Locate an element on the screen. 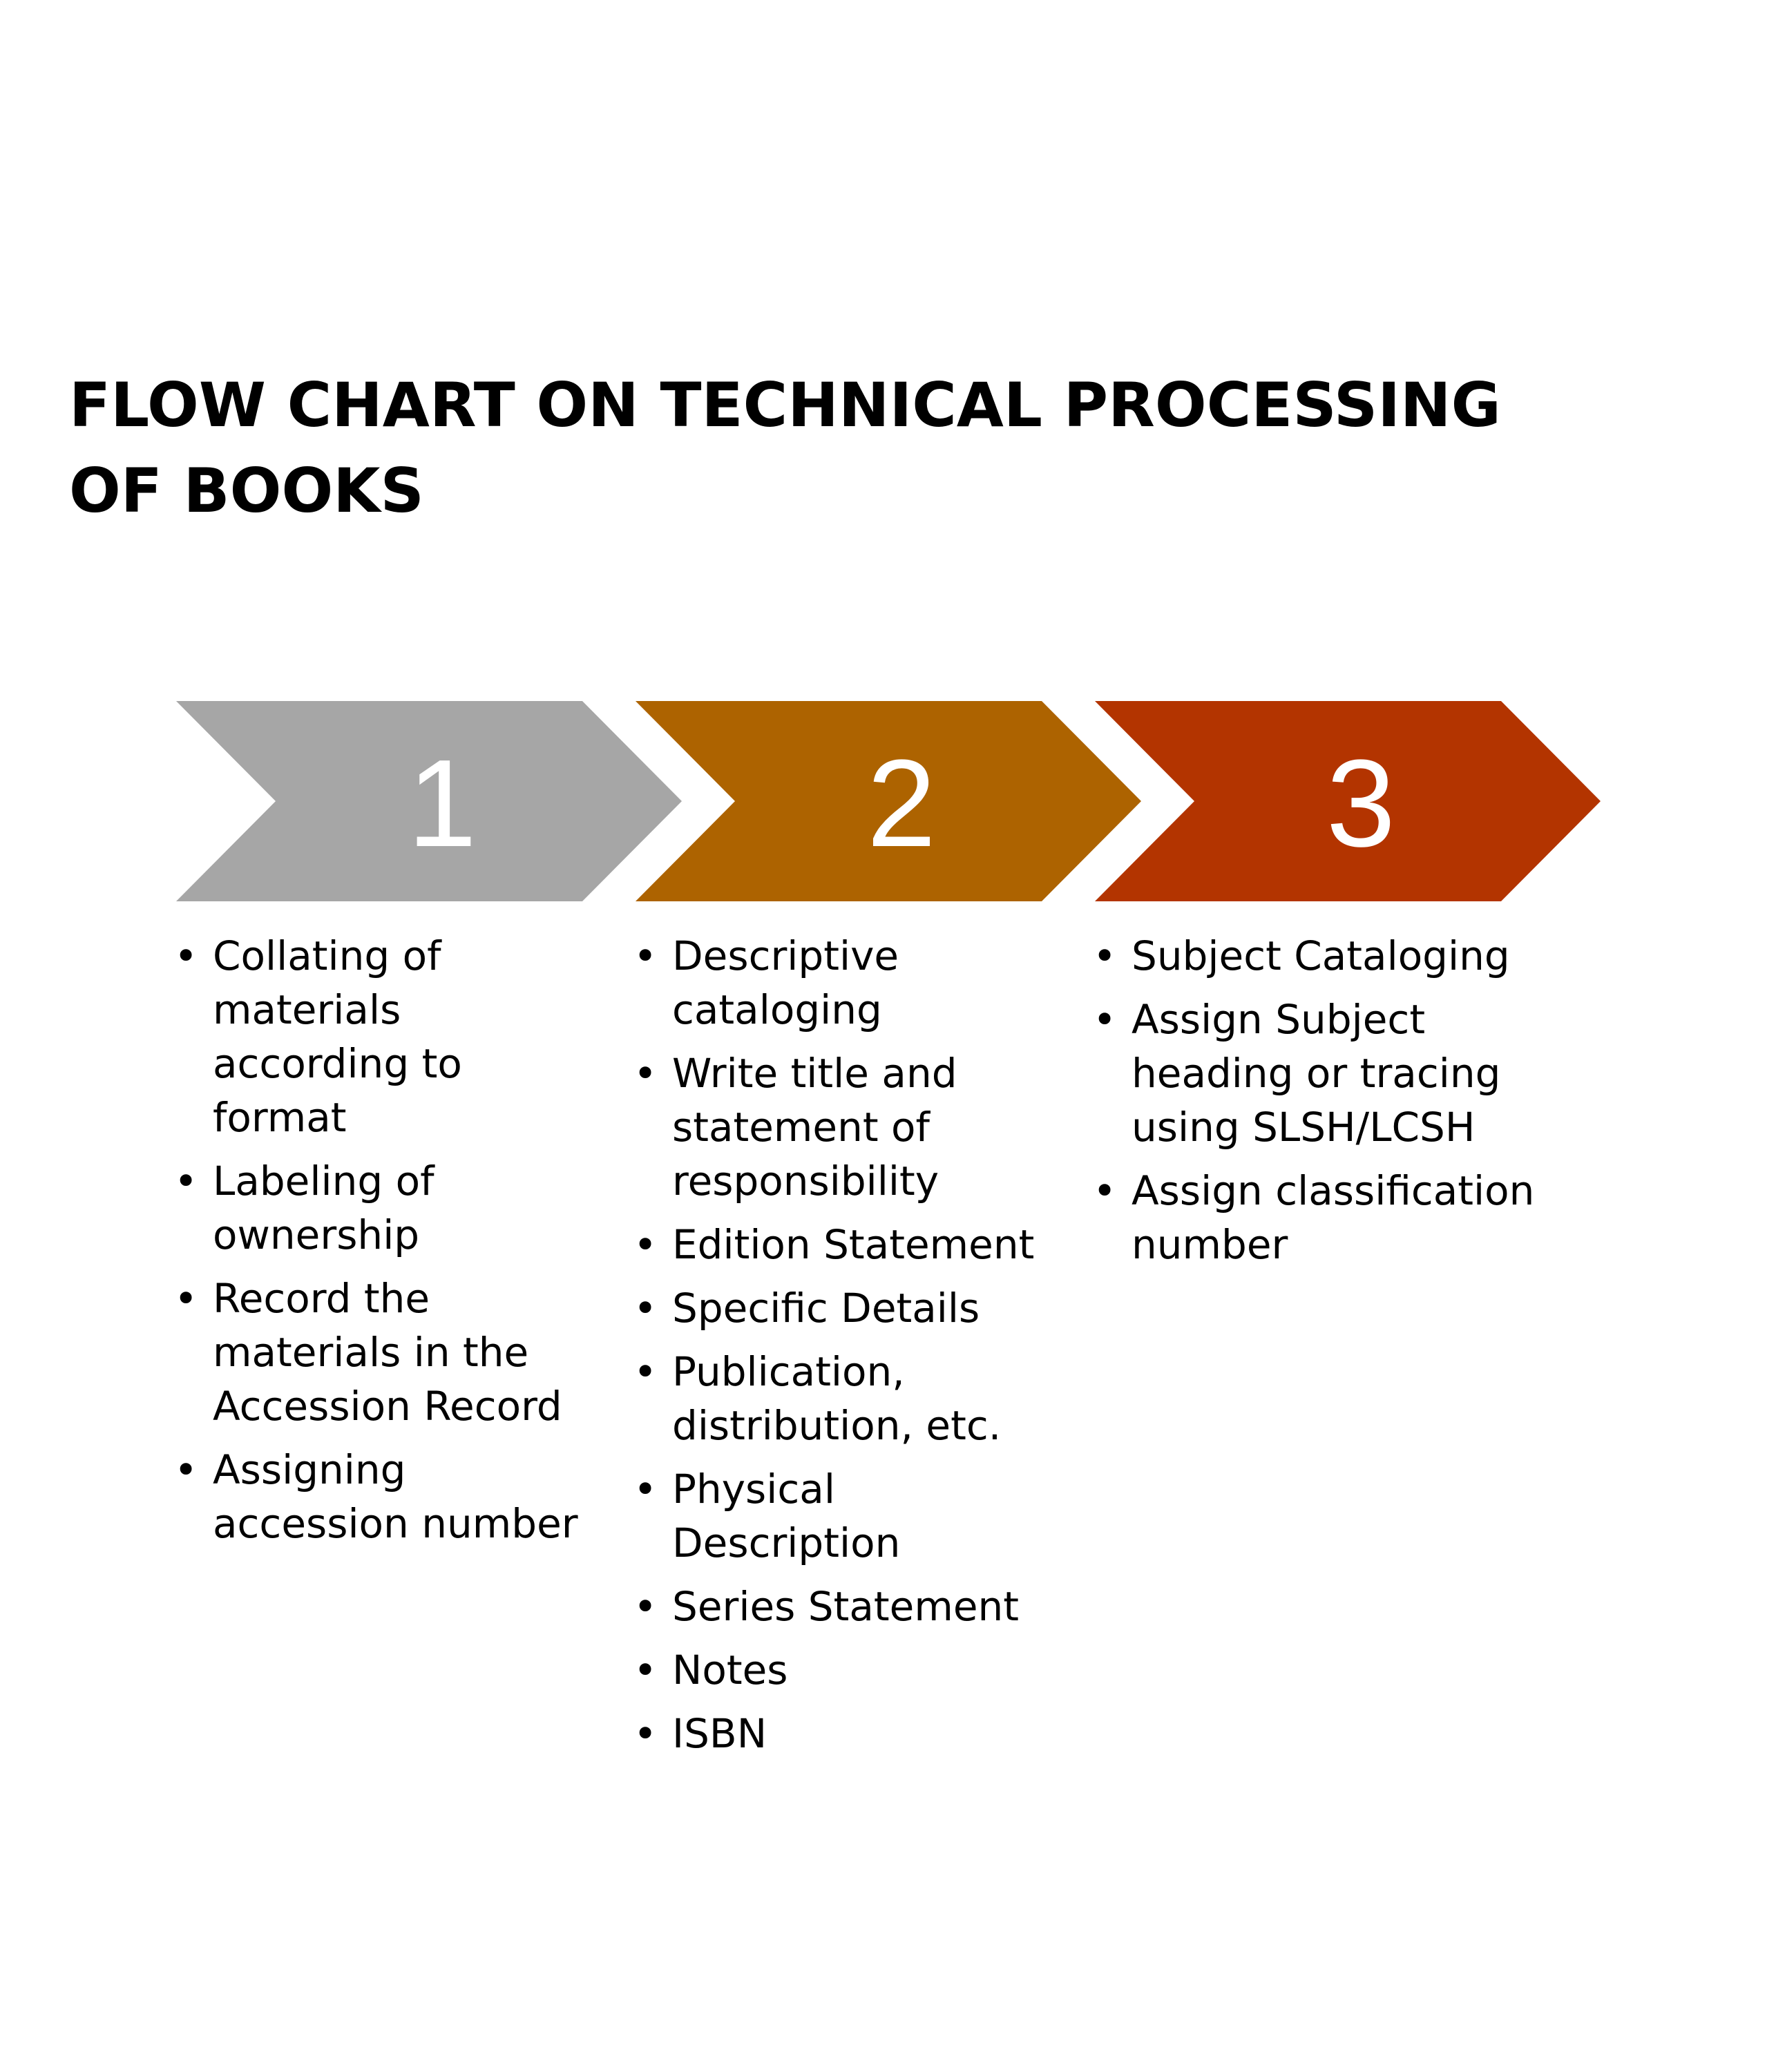  step-2-item: • Descriptive cataloging is located at coordinates (840, 983).